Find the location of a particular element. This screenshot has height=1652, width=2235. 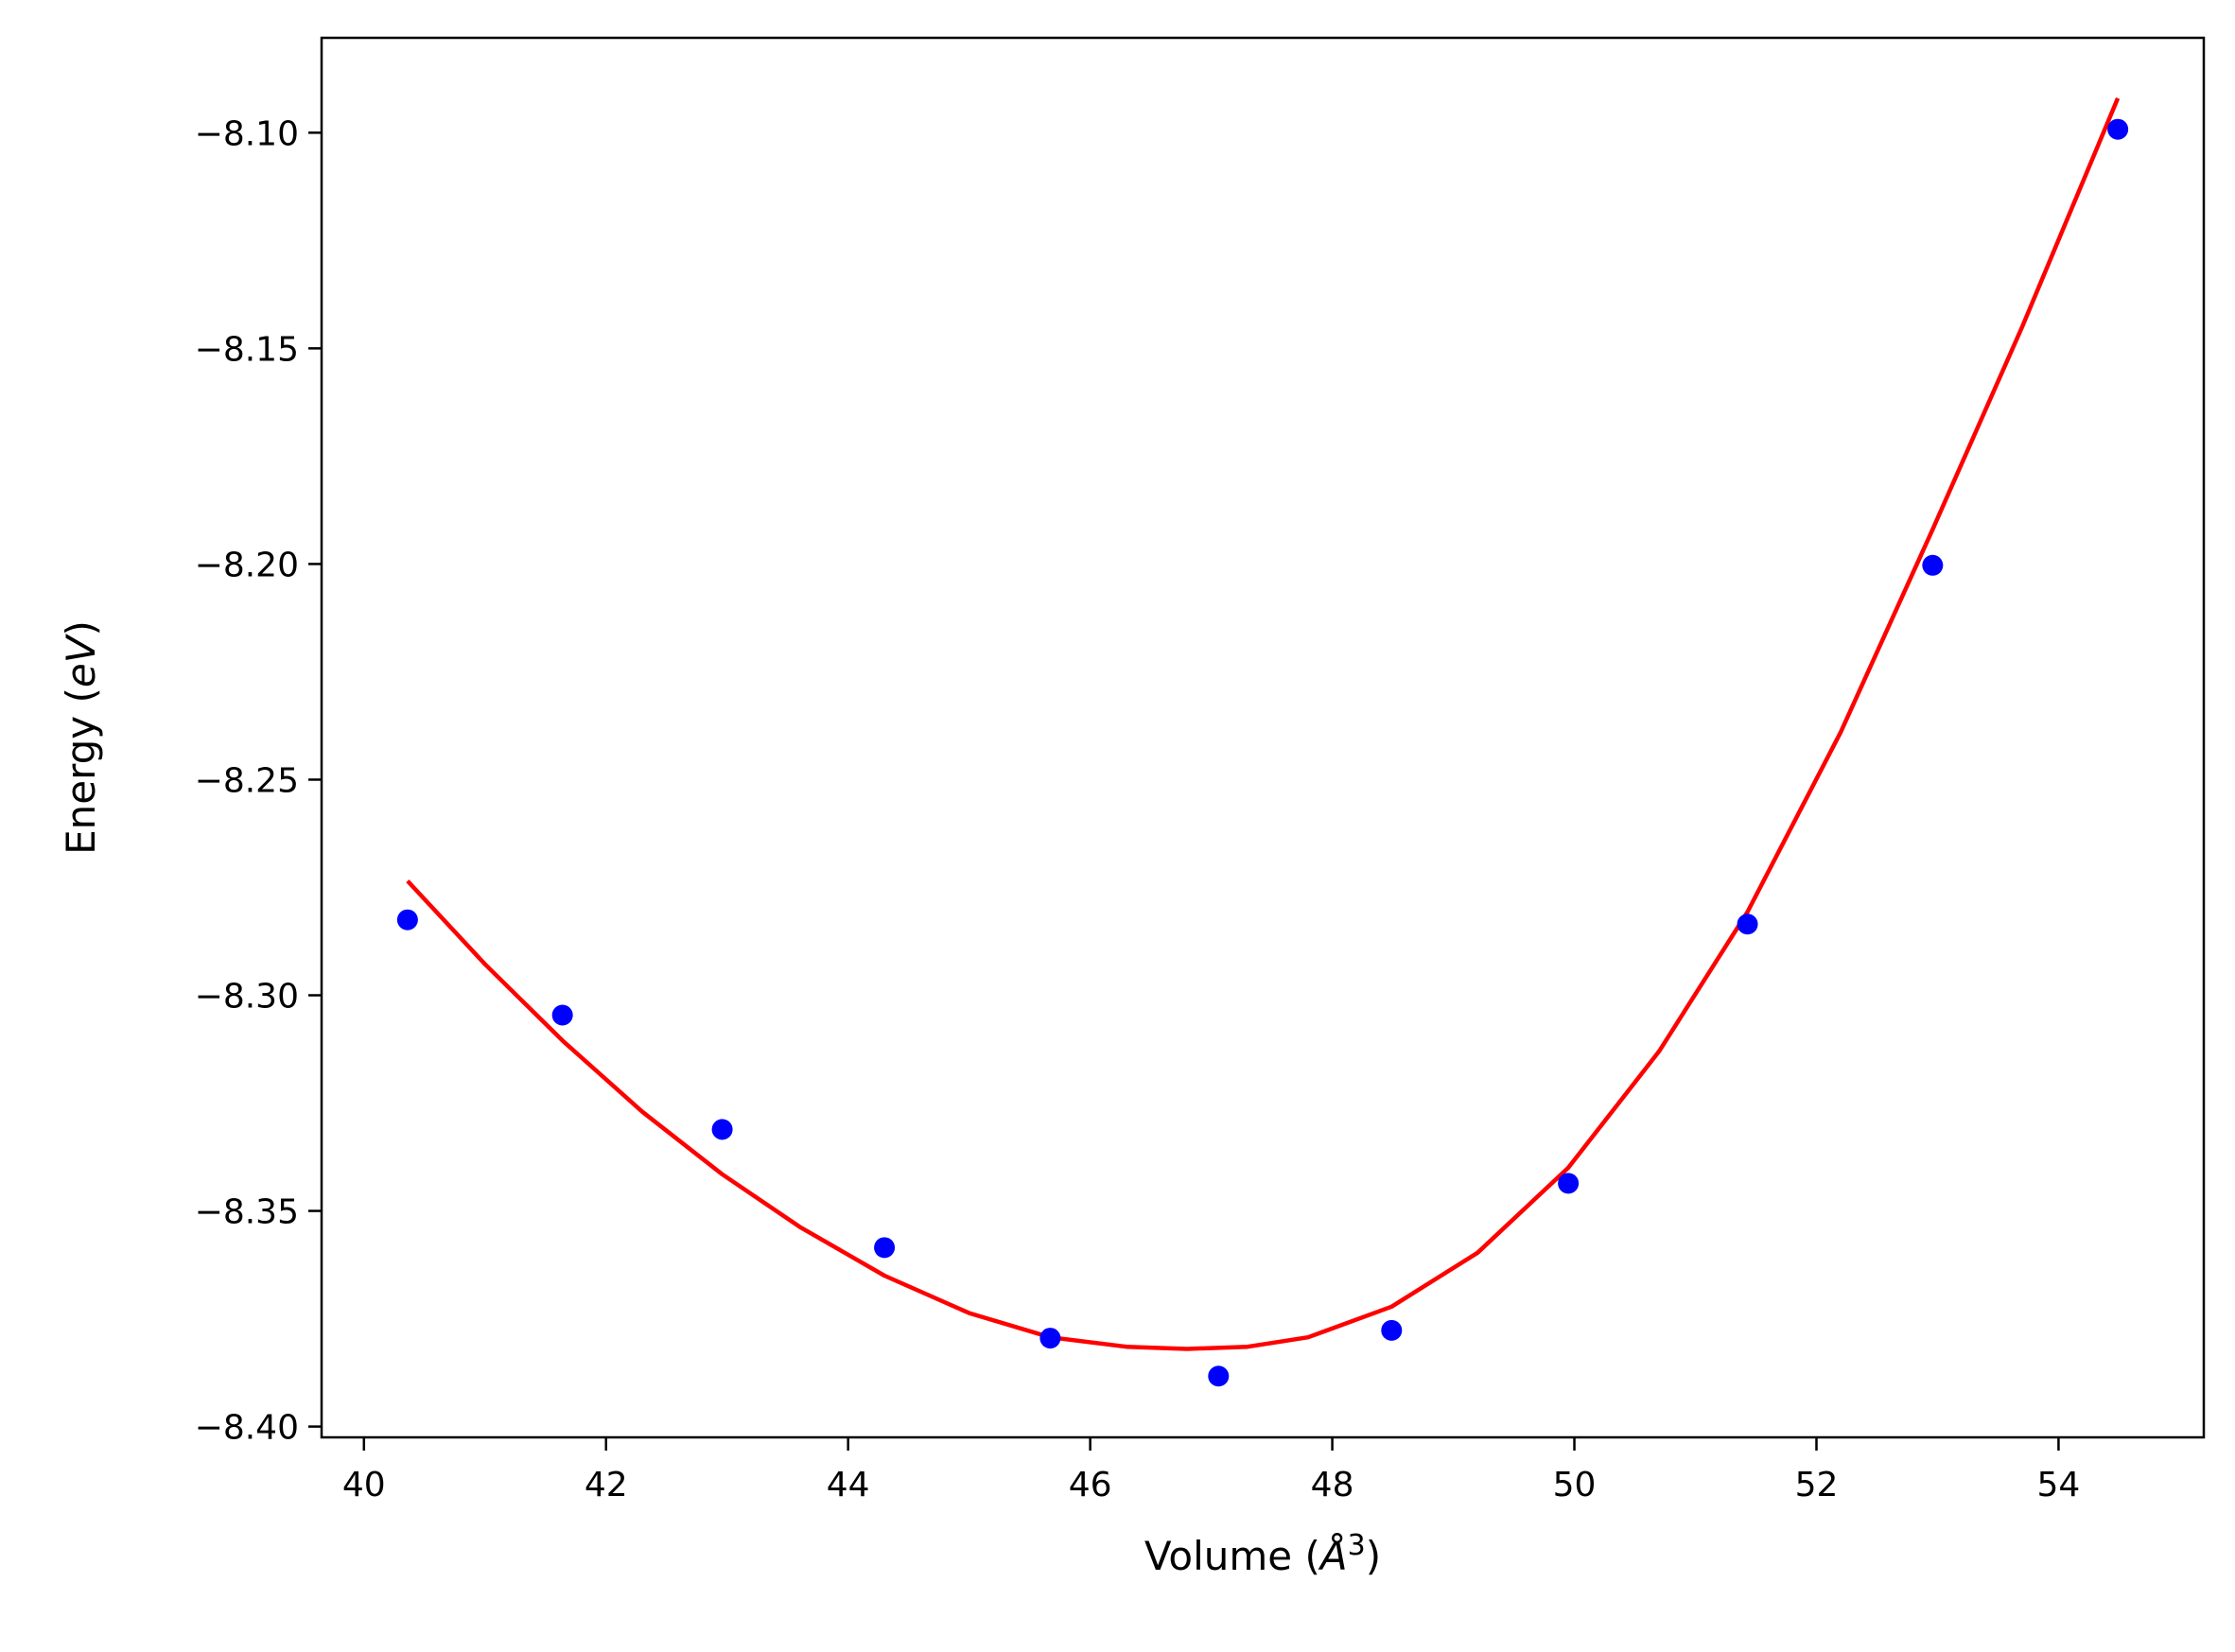

y-axis-label: Energy (eV) is located at coordinates (81, 738).